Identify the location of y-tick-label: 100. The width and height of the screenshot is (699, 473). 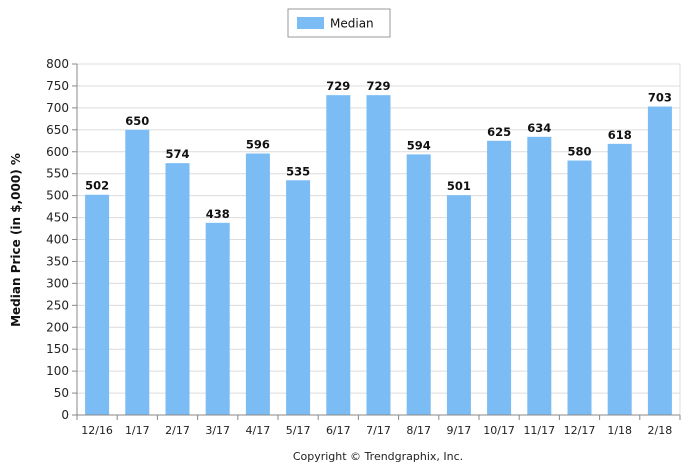
(57, 371).